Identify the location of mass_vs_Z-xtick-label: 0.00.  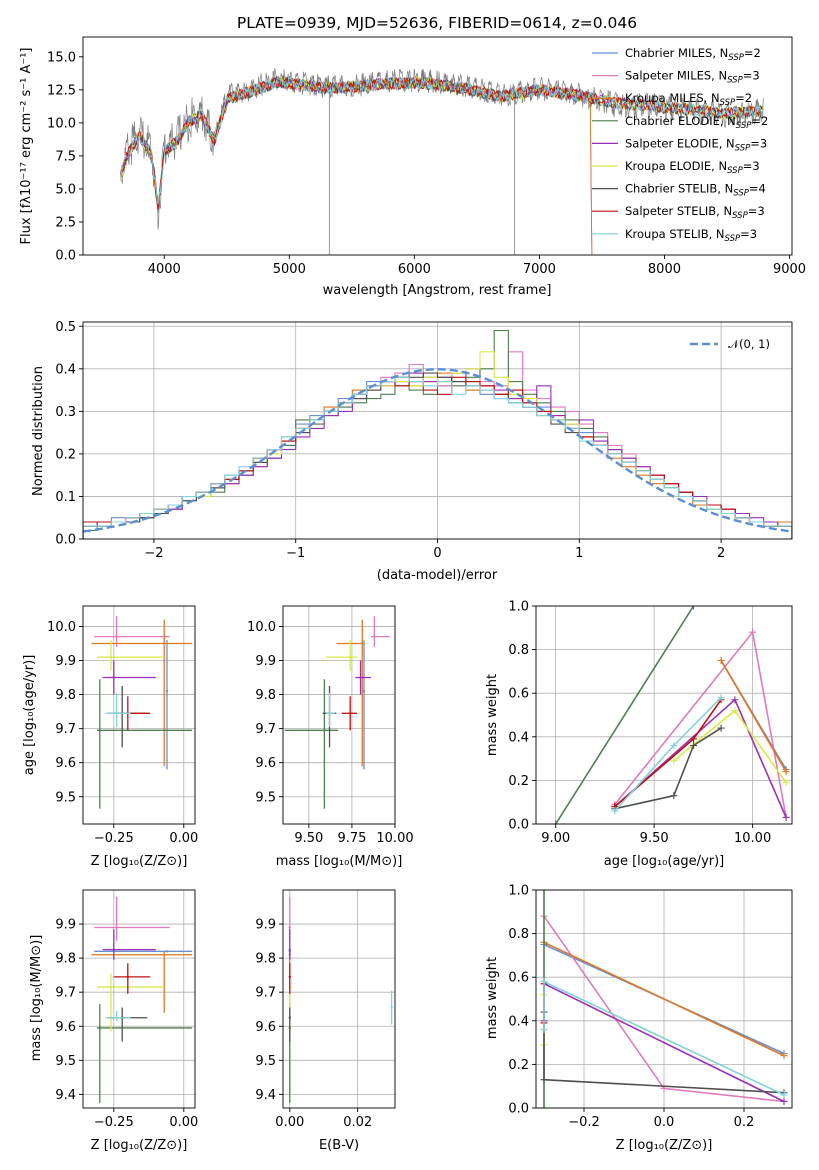
(183, 1122).